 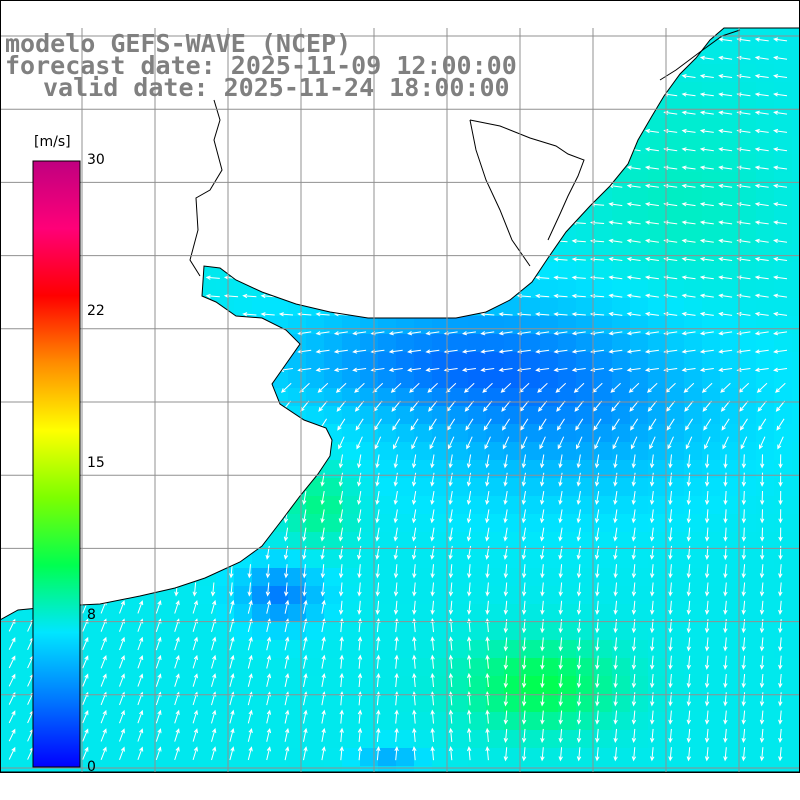 I want to click on title-model: modelo GEFS-WAVE (NCEP), so click(x=178, y=43).